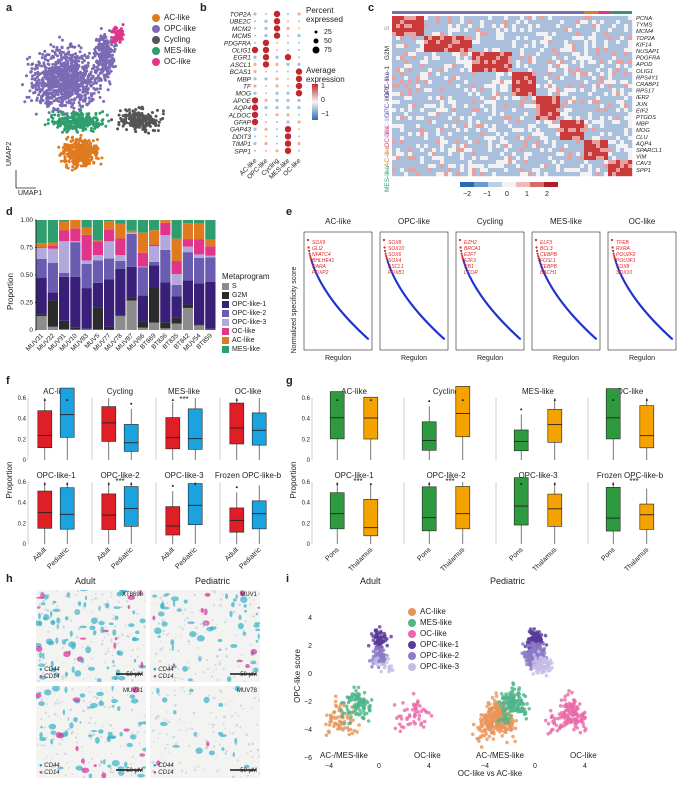 Image resolution: width=685 pixels, height=786 pixels. I want to click on heatmap-gene-label: SPP1, so click(643, 171).